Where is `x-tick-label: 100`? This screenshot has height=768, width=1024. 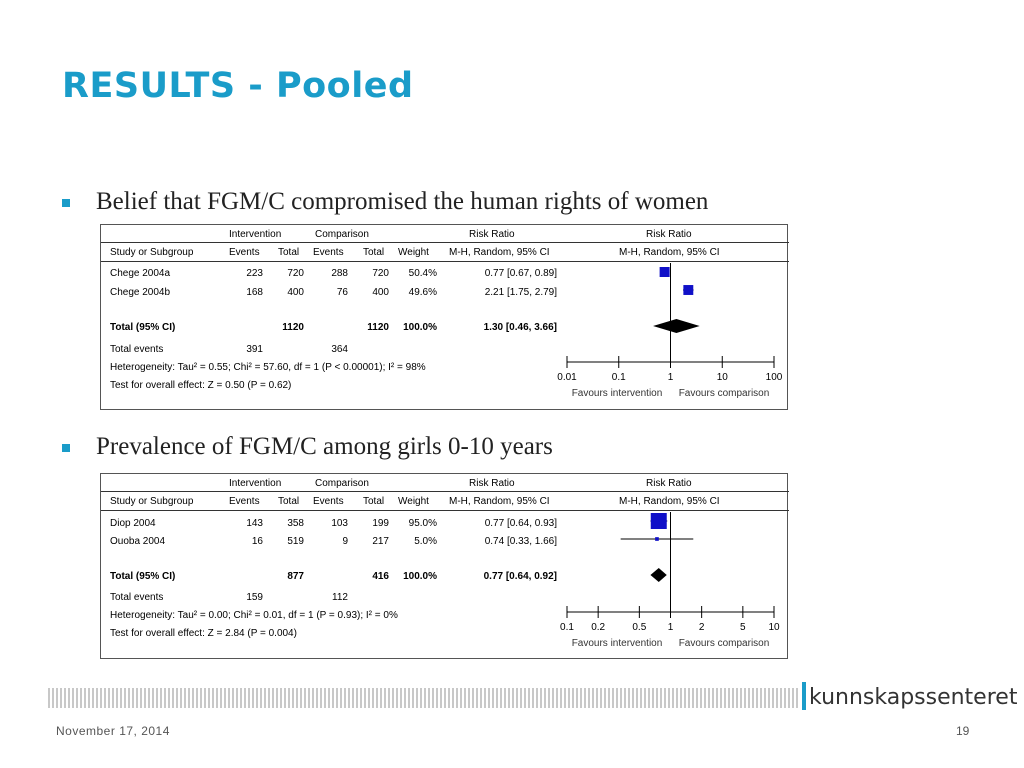 x-tick-label: 100 is located at coordinates (774, 377).